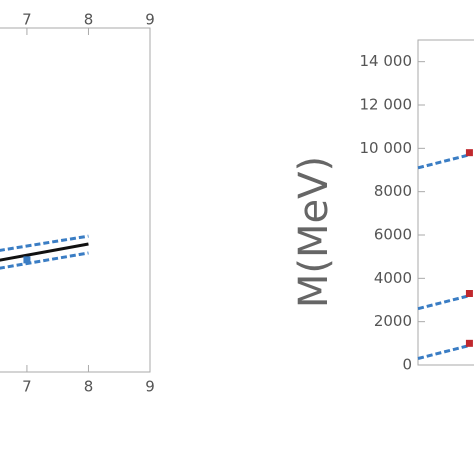  Describe the element at coordinates (89, 387) in the screenshot. I see `x-tick-label: 8` at that location.